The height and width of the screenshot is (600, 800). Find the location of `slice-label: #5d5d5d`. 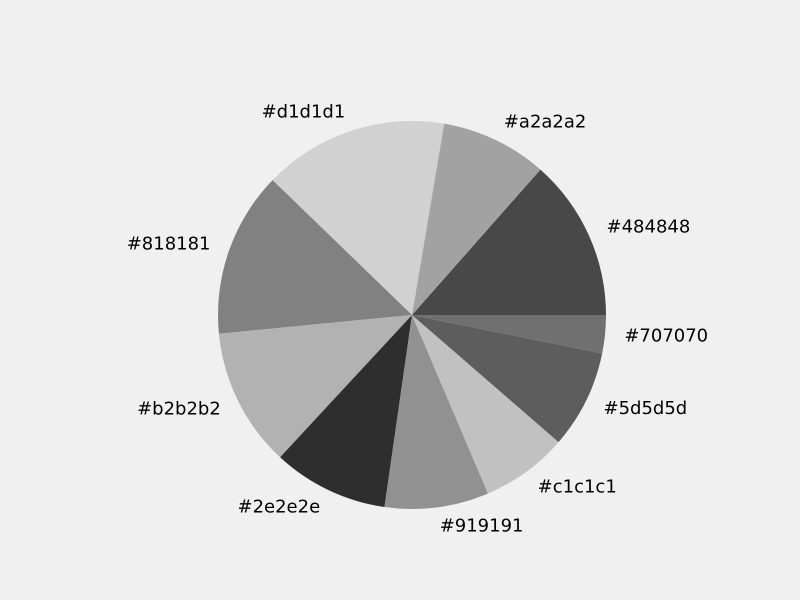

slice-label: #5d5d5d is located at coordinates (645, 408).